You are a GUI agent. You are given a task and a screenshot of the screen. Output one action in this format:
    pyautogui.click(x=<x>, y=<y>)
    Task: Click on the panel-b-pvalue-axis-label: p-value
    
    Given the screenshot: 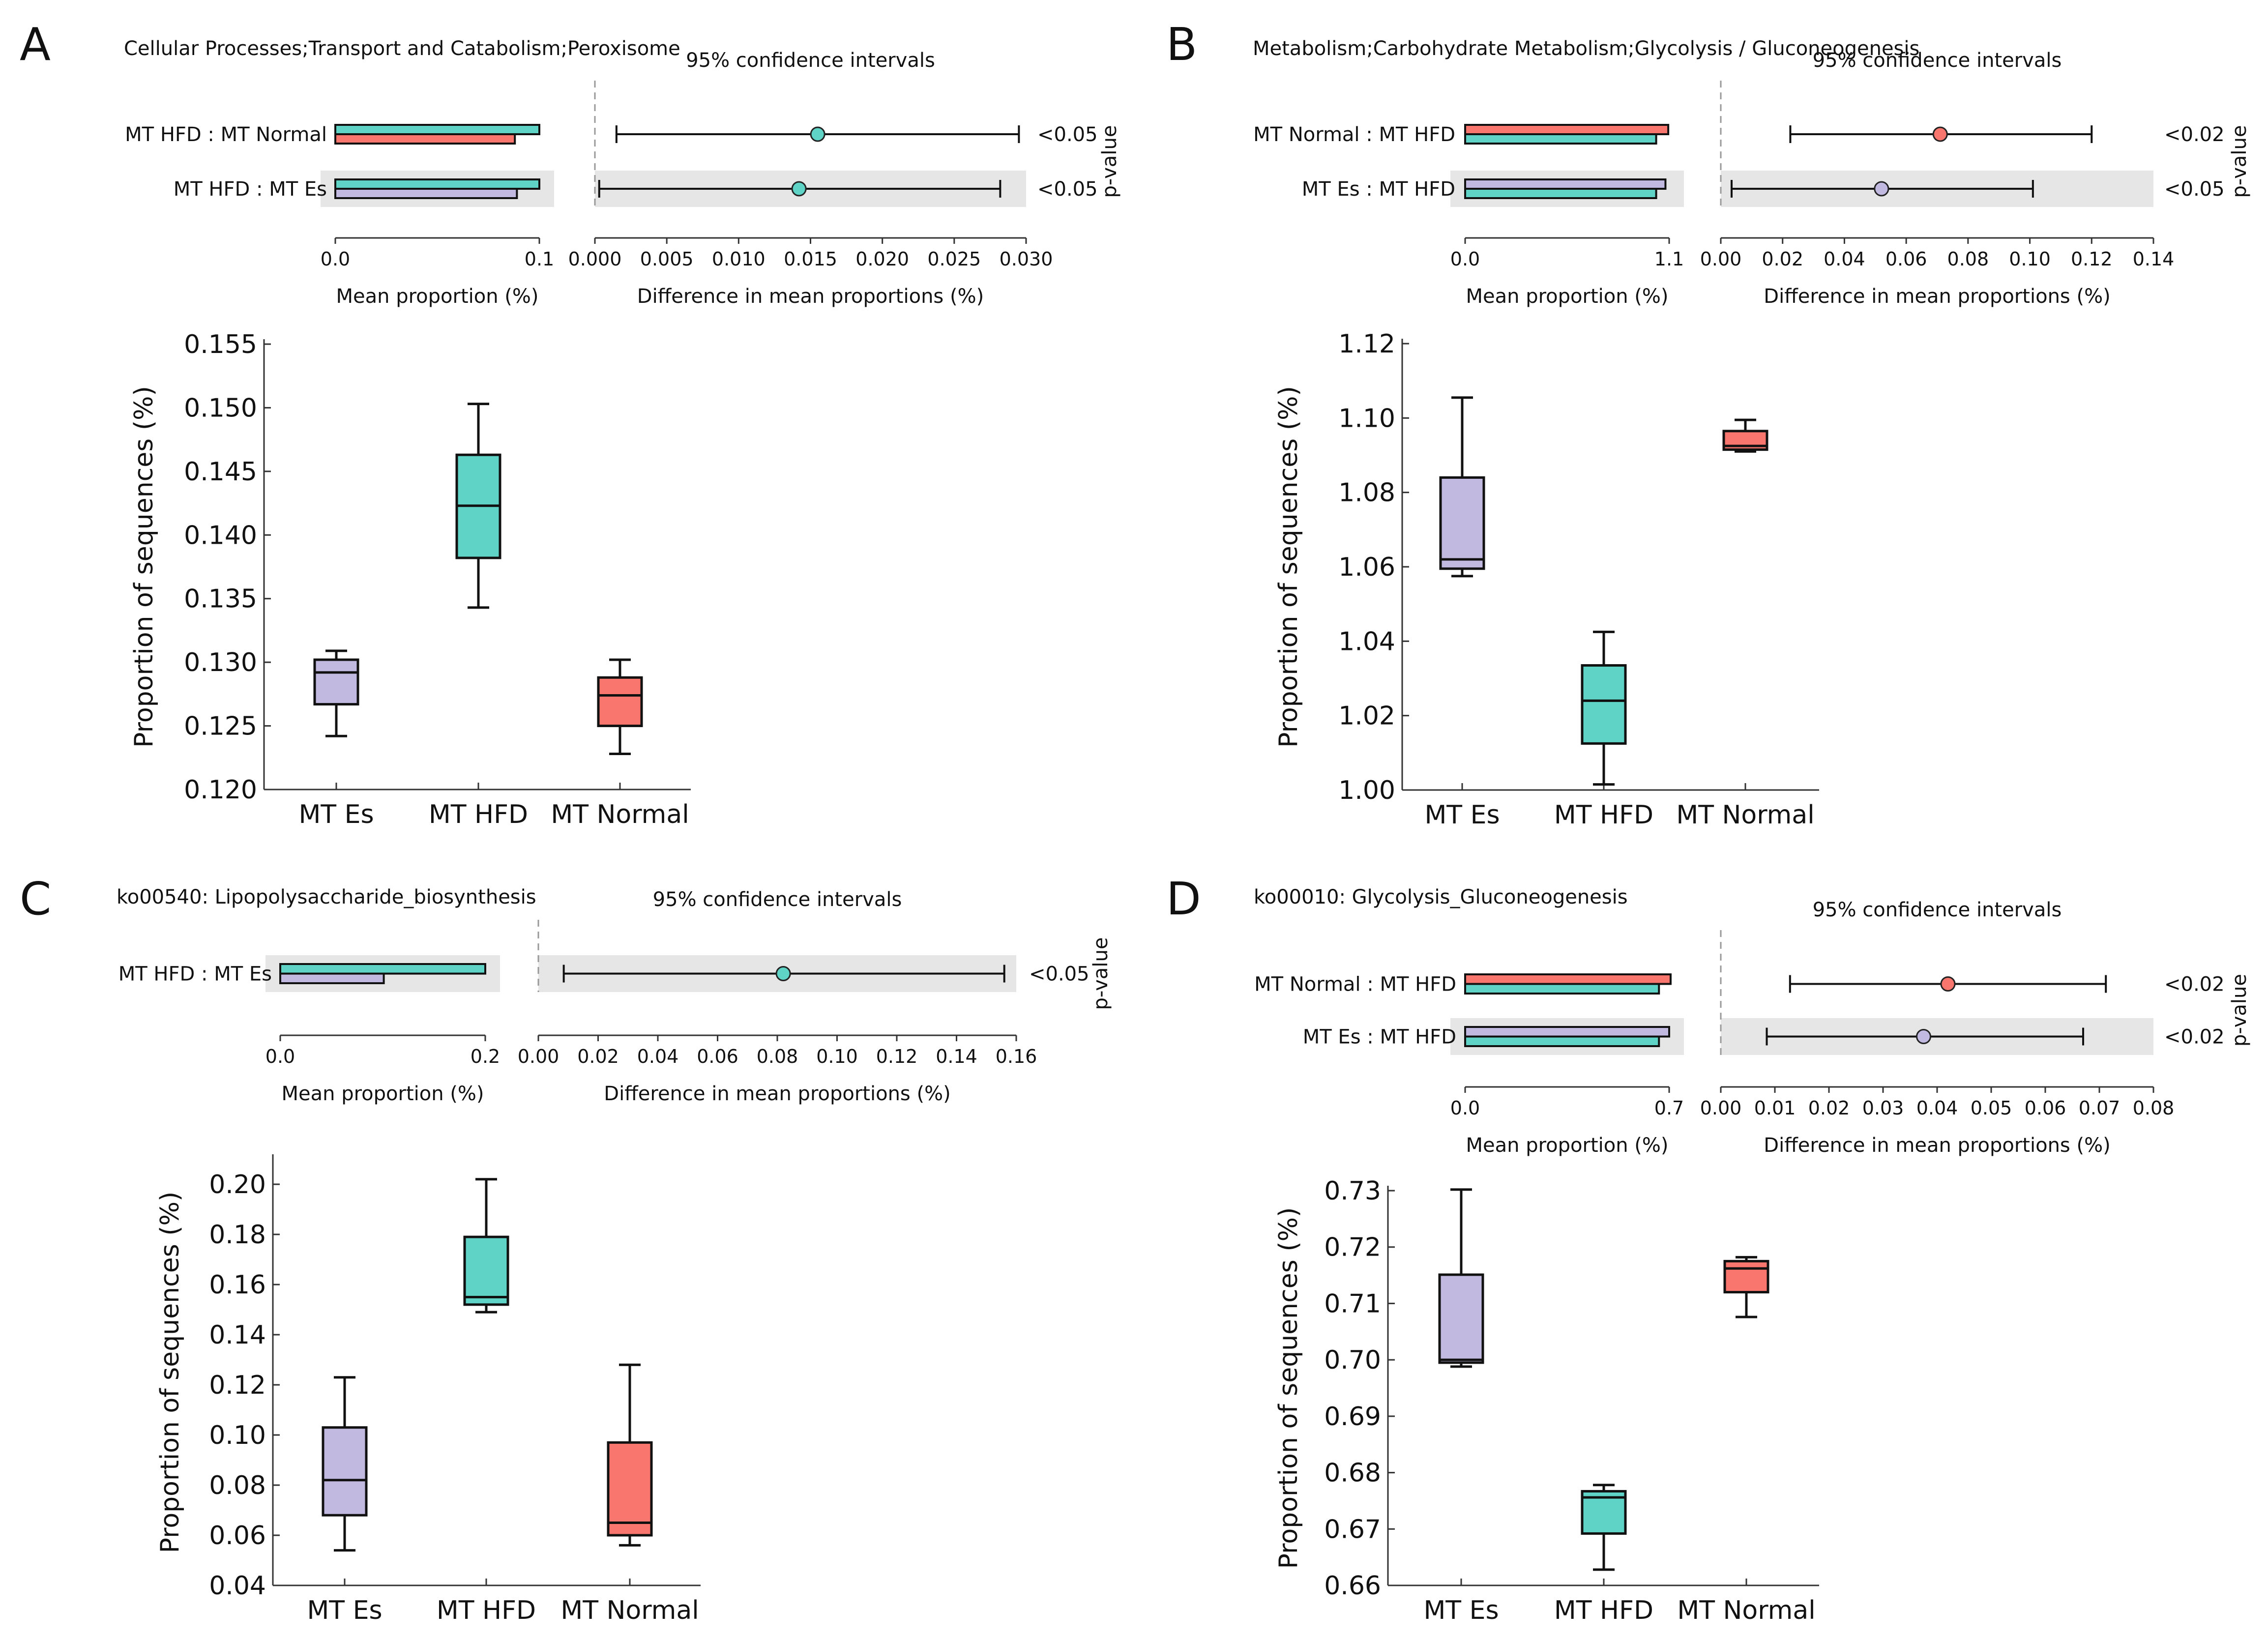 What is the action you would take?
    pyautogui.click(x=2239, y=161)
    